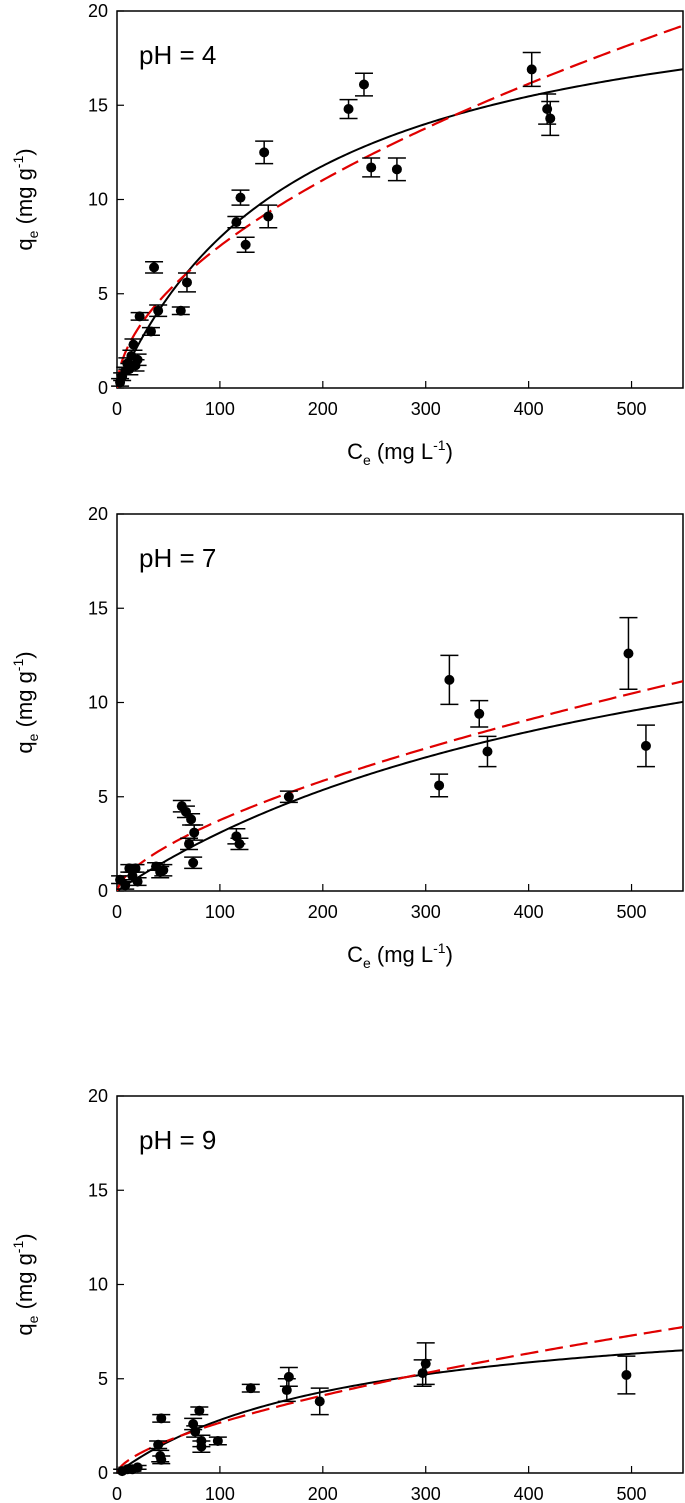 This screenshot has width=685, height=1503. Describe the element at coordinates (177, 55) in the screenshot. I see `panel-label: pH = 4` at that location.